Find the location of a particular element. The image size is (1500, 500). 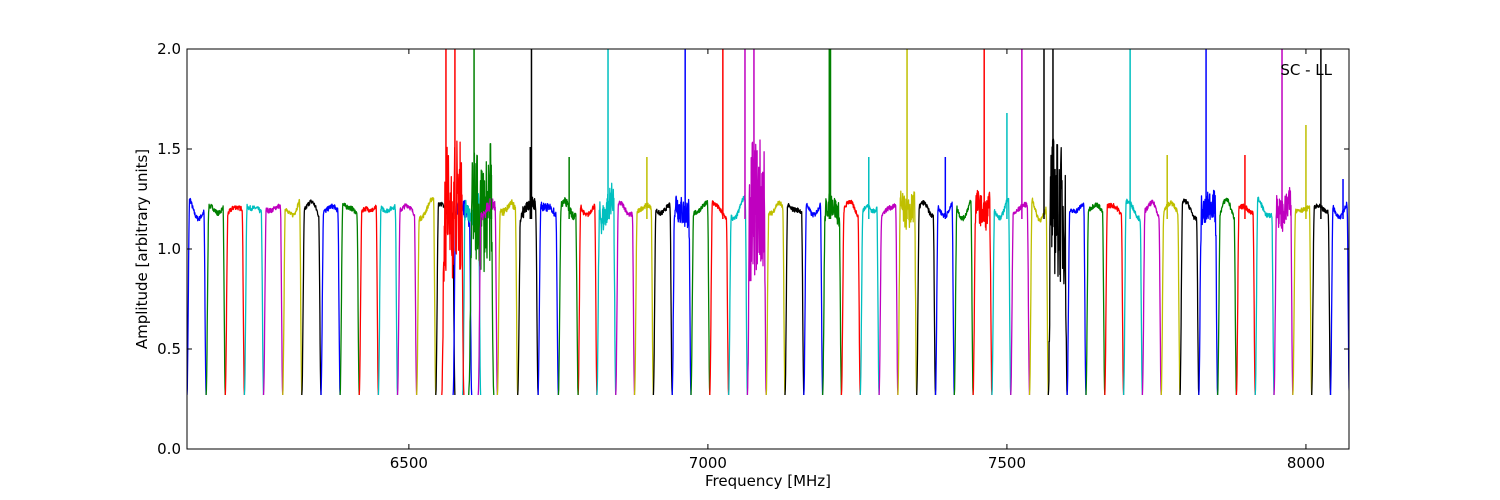

y-tick-label: 0.0 is located at coordinates (169, 449).